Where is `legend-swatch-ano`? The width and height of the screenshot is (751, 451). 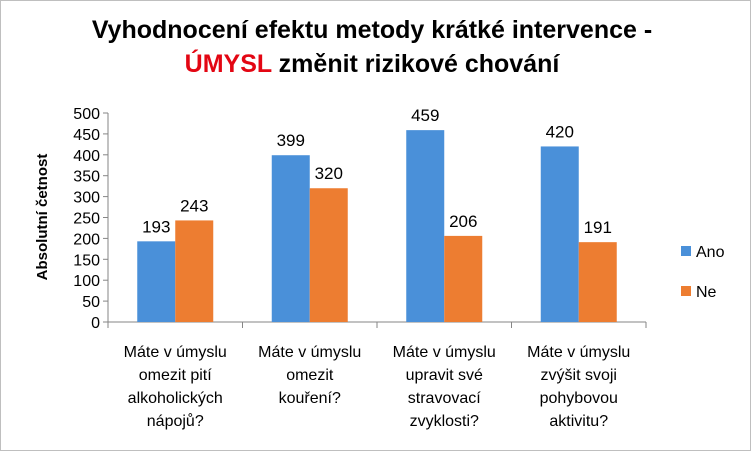 legend-swatch-ano is located at coordinates (686, 251).